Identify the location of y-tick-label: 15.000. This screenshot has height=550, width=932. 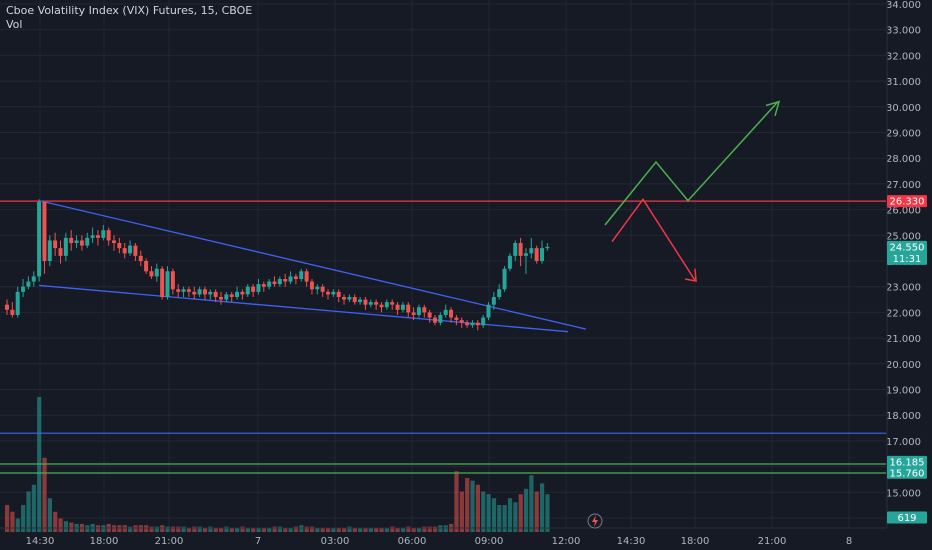
(903, 493).